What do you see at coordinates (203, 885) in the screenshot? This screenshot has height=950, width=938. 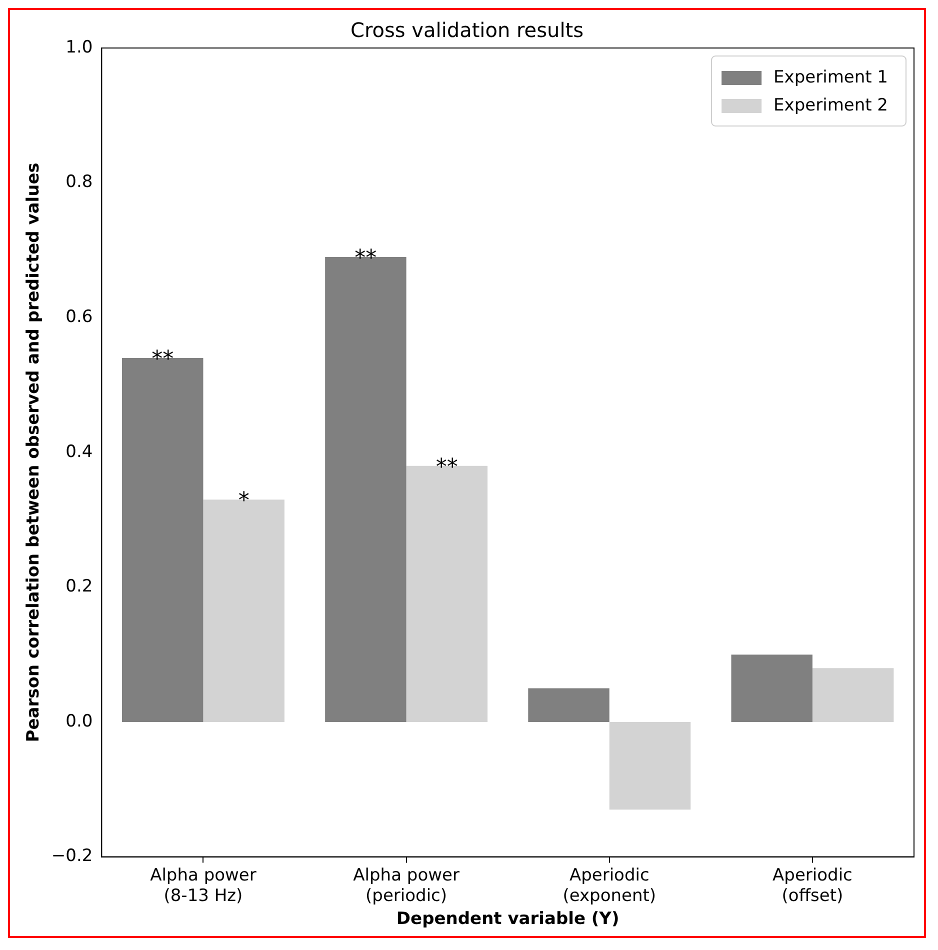 I see `x-tick-label: Alpha power (8-13 Hz)` at bounding box center [203, 885].